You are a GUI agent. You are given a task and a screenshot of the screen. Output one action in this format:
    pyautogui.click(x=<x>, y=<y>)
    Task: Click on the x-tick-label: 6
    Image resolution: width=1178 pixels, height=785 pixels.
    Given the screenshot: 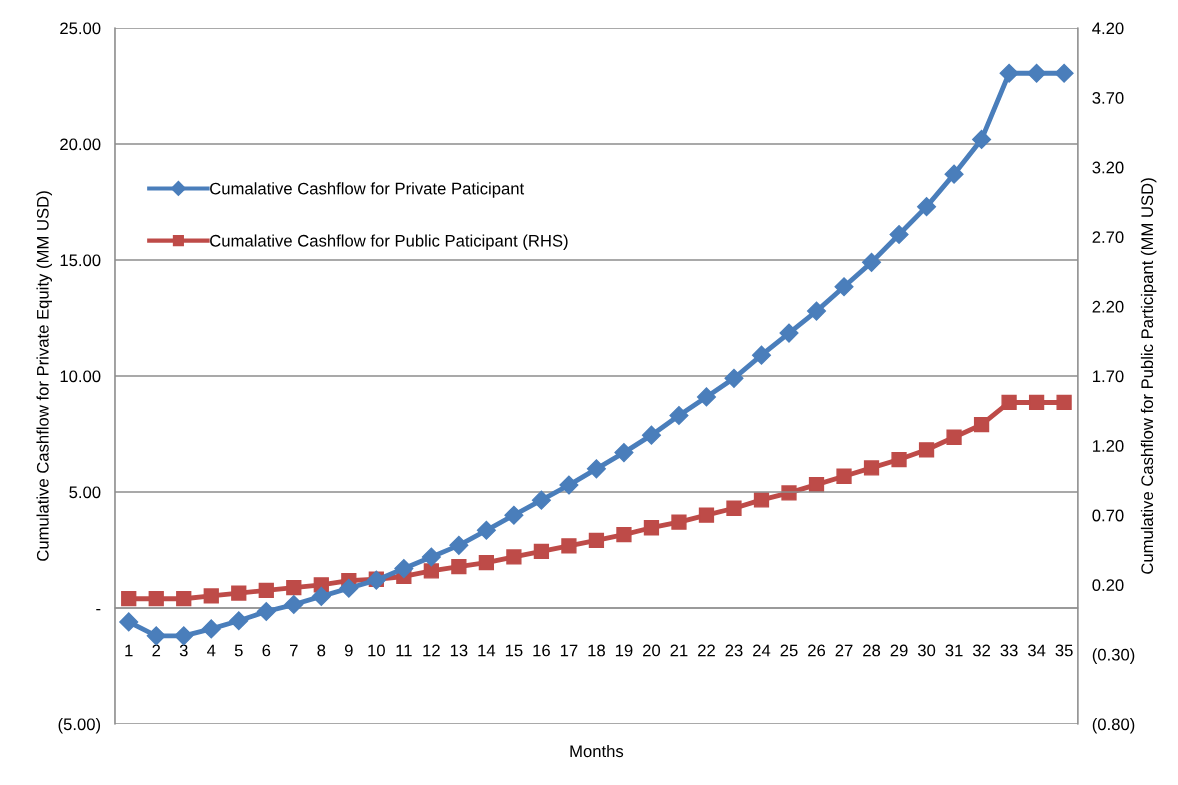 What is the action you would take?
    pyautogui.click(x=266, y=650)
    